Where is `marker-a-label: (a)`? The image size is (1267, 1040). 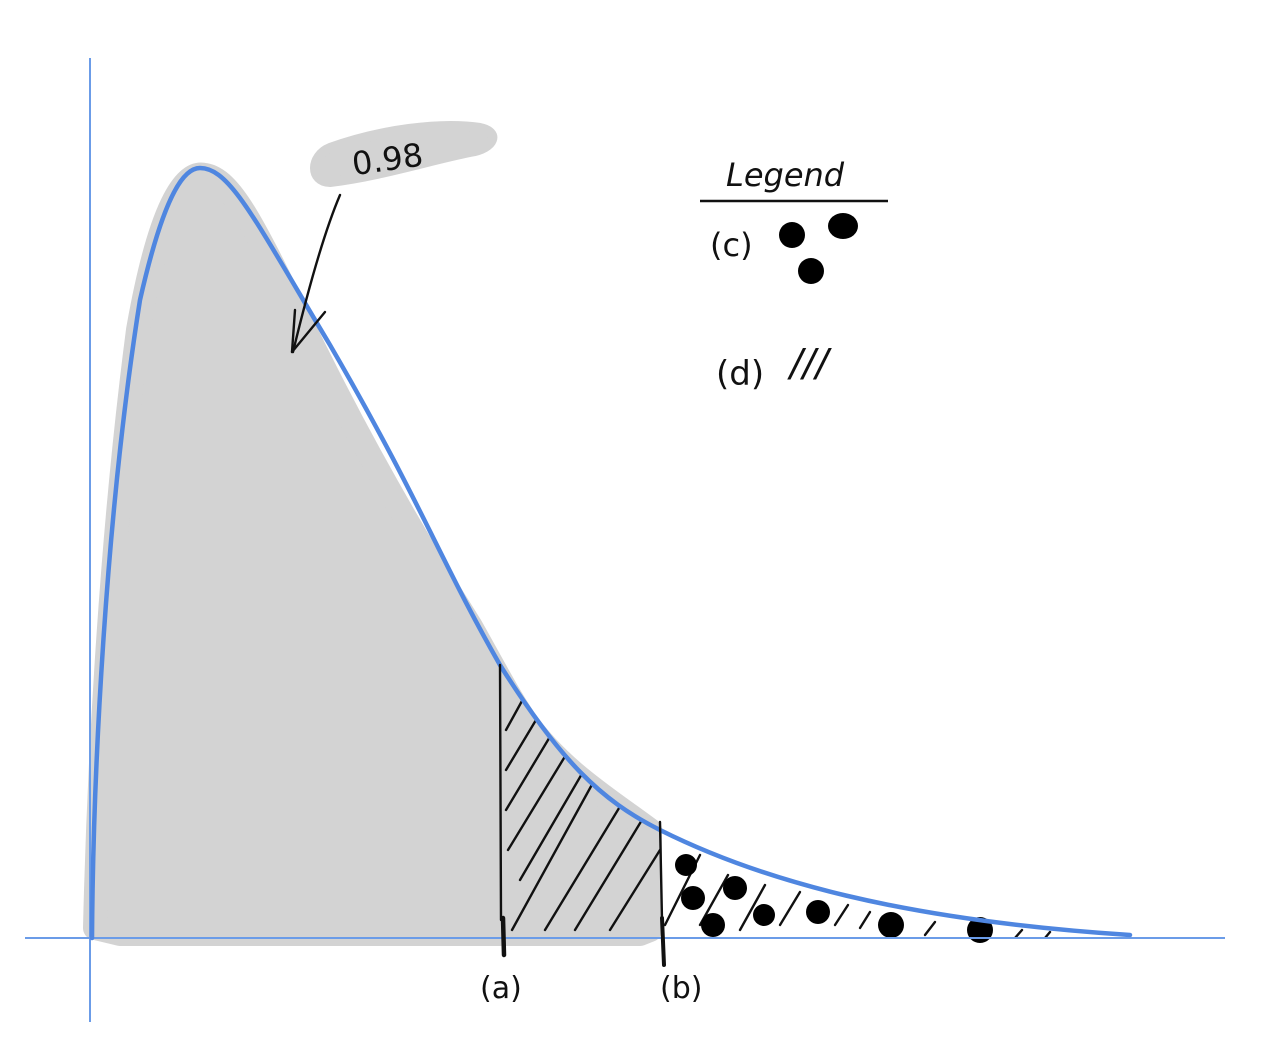
marker-a-label: (a) is located at coordinates (501, 988).